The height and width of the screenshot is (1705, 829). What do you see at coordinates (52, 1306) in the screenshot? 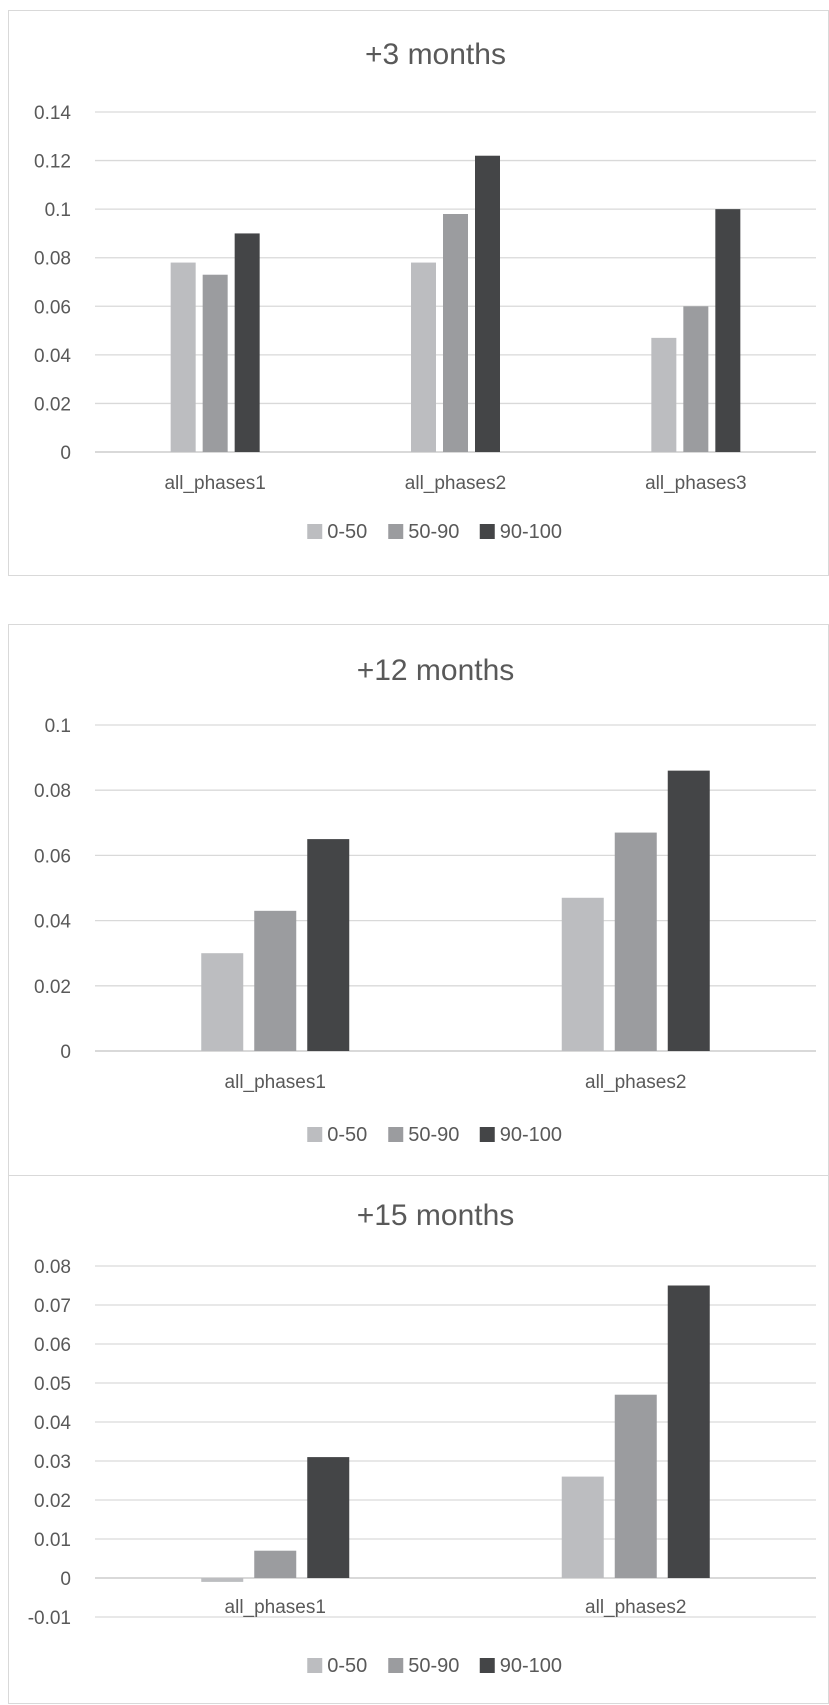
I see `y-tick-label: 0.07` at bounding box center [52, 1306].